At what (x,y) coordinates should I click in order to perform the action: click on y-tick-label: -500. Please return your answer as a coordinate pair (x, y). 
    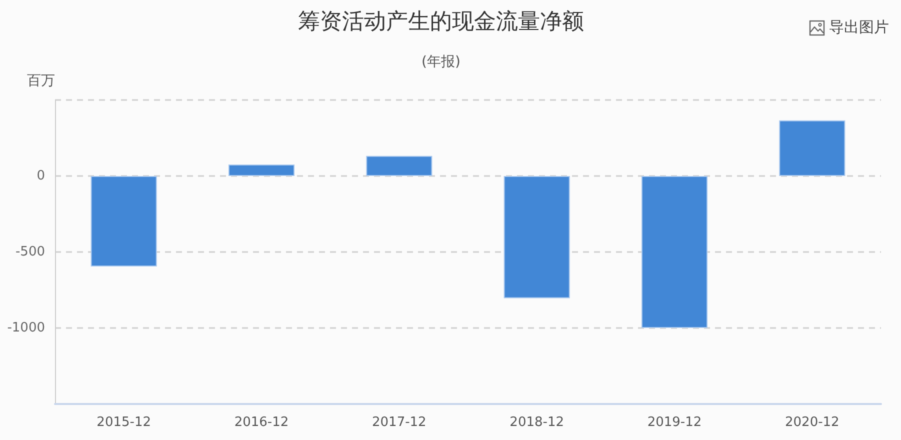
    Looking at the image, I should click on (30, 252).